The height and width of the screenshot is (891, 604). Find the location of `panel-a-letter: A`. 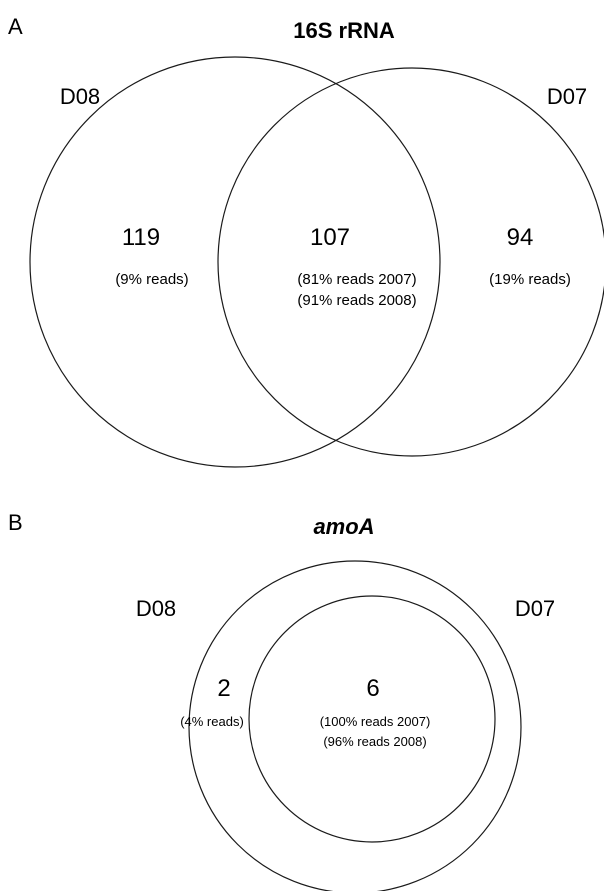

panel-a-letter: A is located at coordinates (15, 26).